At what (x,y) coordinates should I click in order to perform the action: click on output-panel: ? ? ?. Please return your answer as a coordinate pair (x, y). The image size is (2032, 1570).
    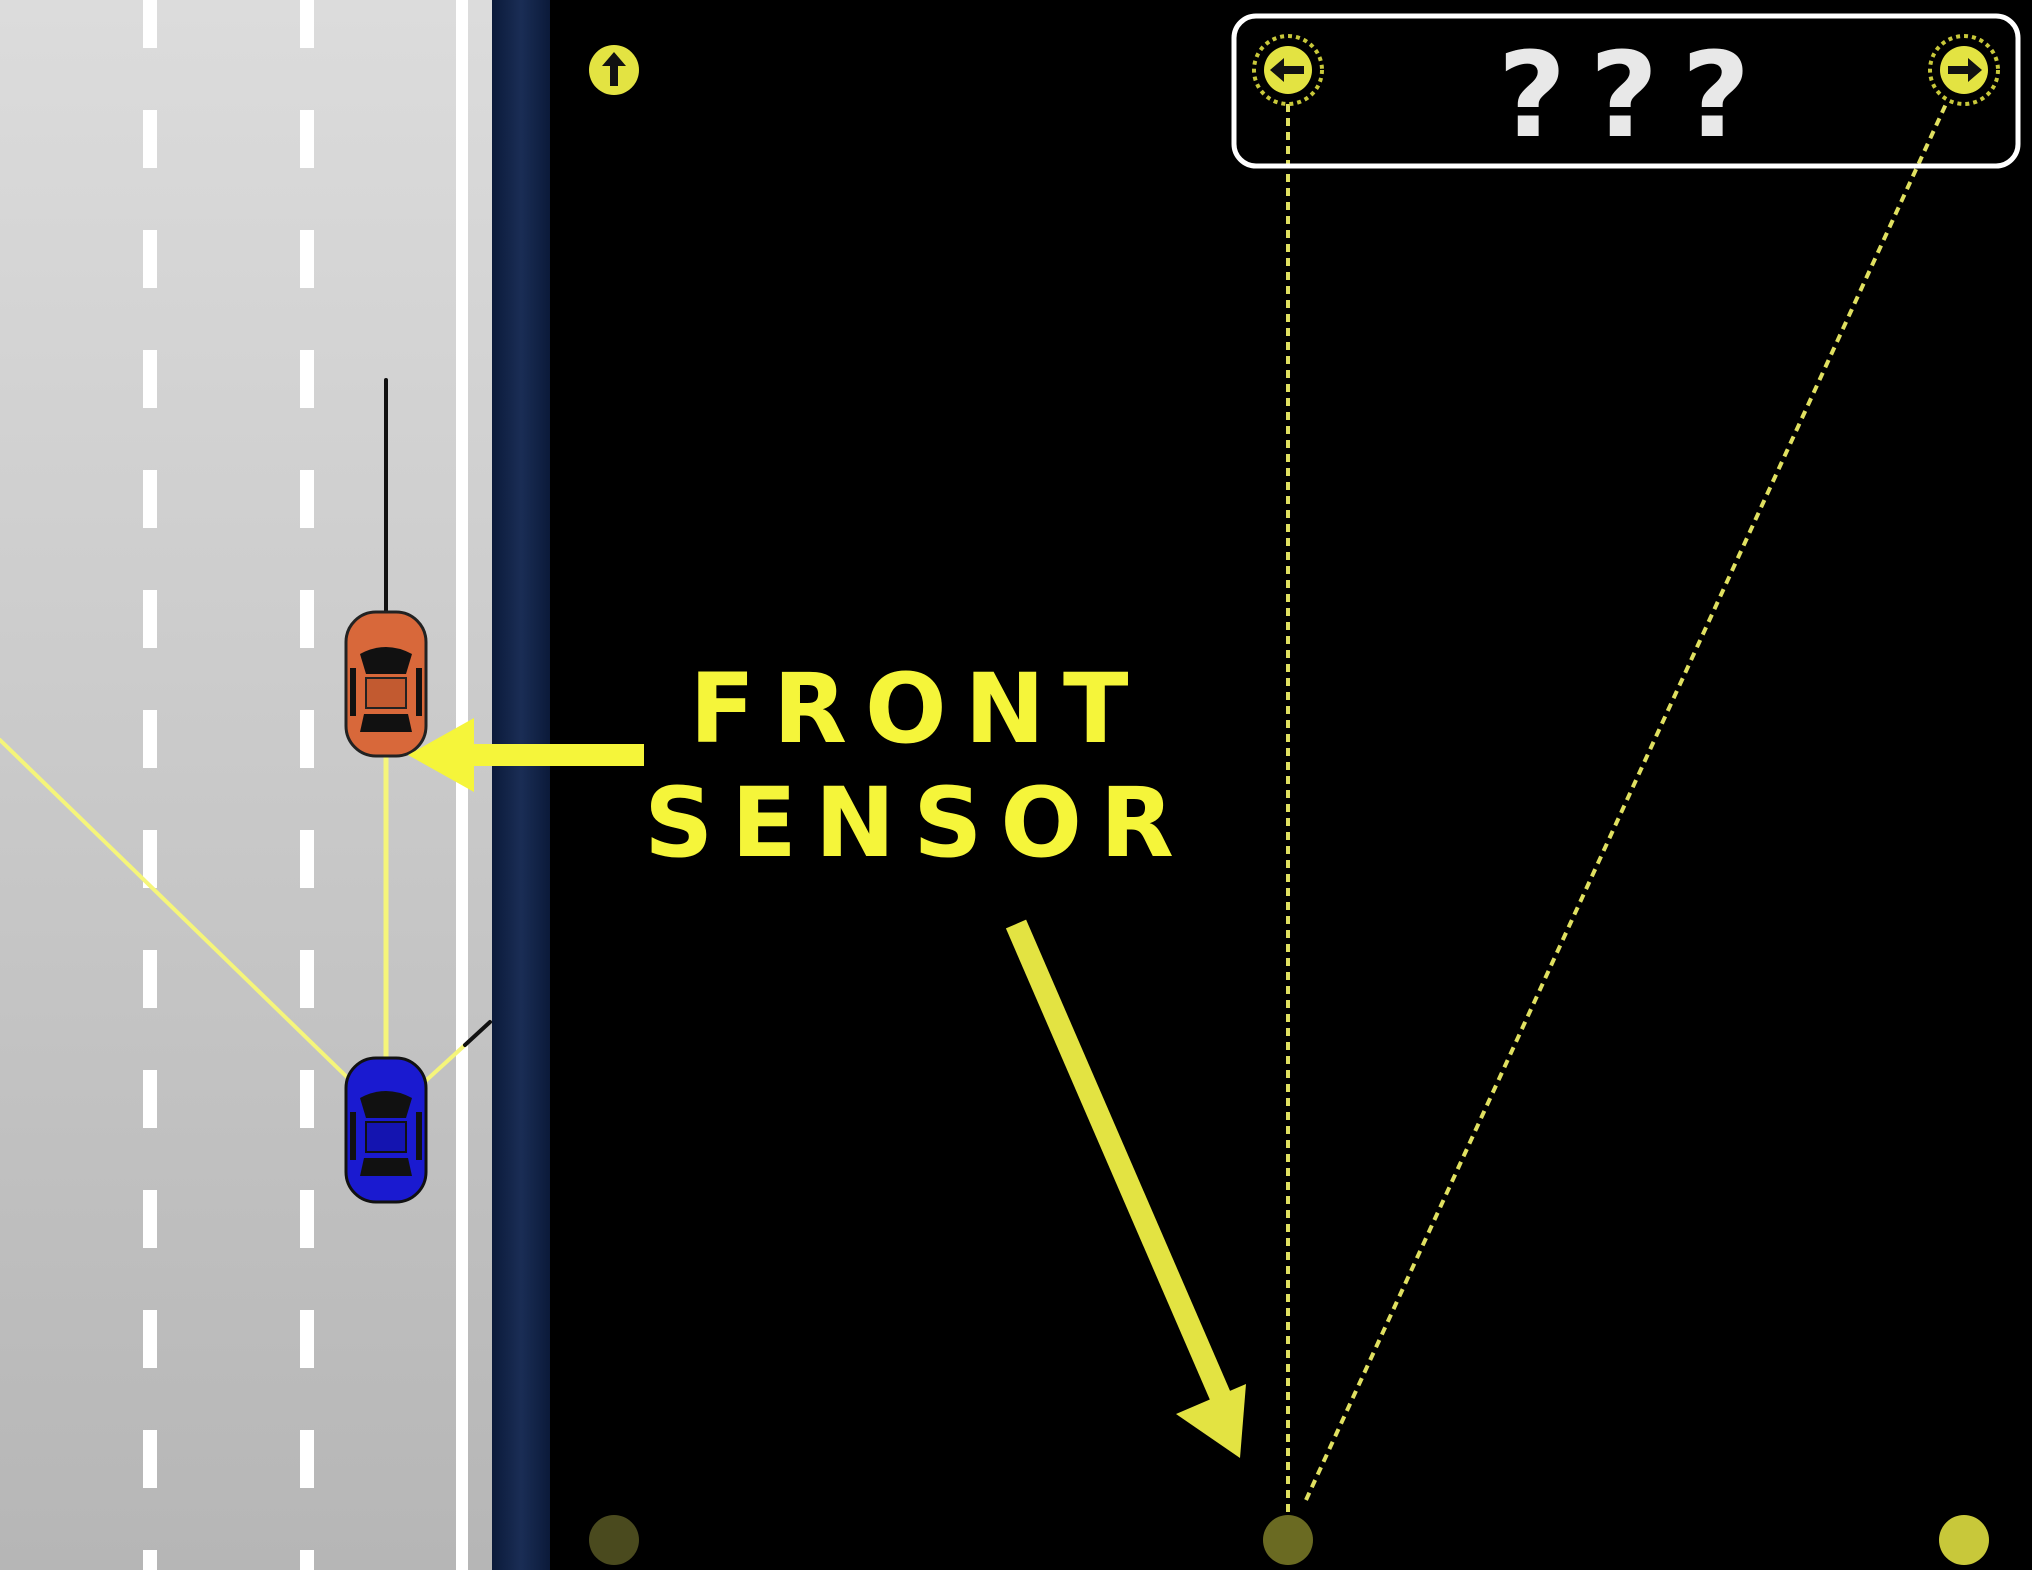
    Looking at the image, I should click on (1626, 91).